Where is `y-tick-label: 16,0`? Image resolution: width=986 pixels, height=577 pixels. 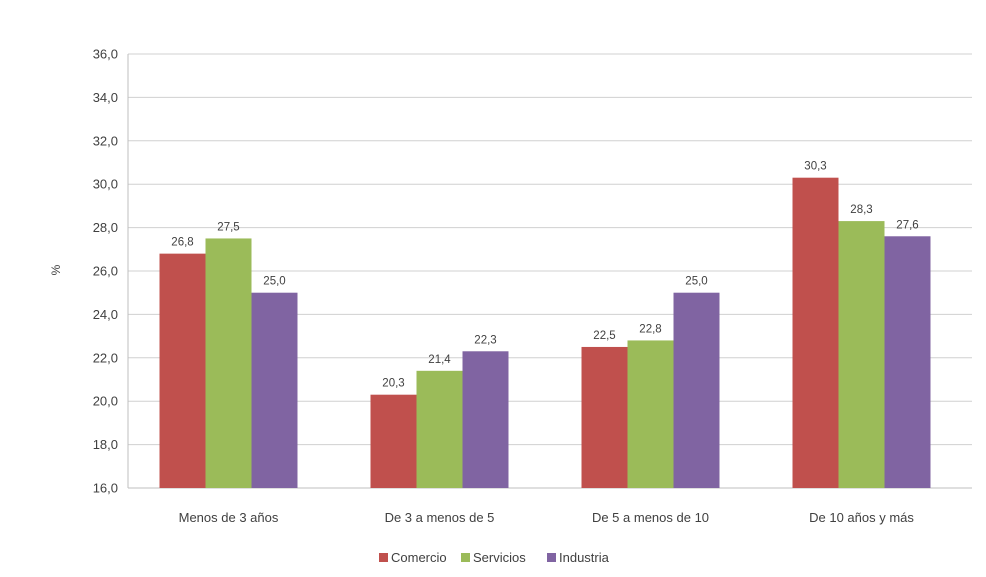
y-tick-label: 16,0 is located at coordinates (105, 488).